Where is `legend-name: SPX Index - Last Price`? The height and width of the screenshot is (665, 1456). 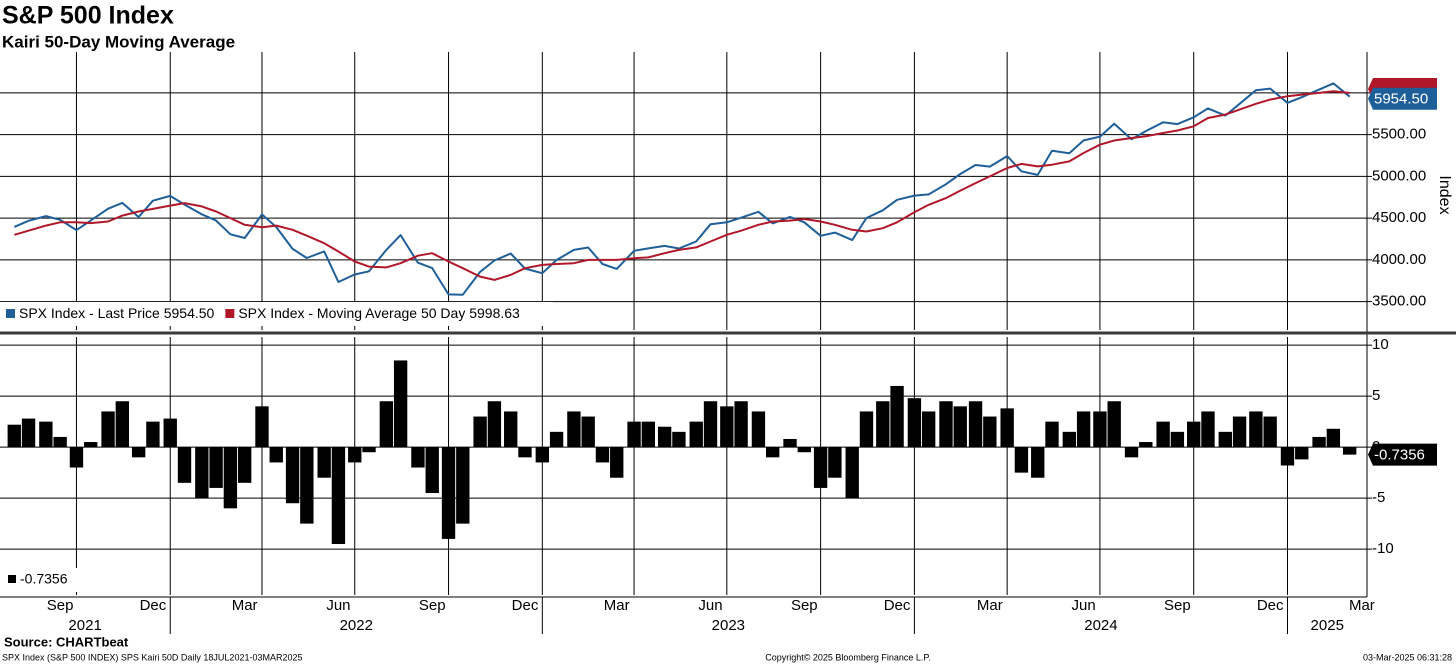
legend-name: SPX Index - Last Price is located at coordinates (89, 313).